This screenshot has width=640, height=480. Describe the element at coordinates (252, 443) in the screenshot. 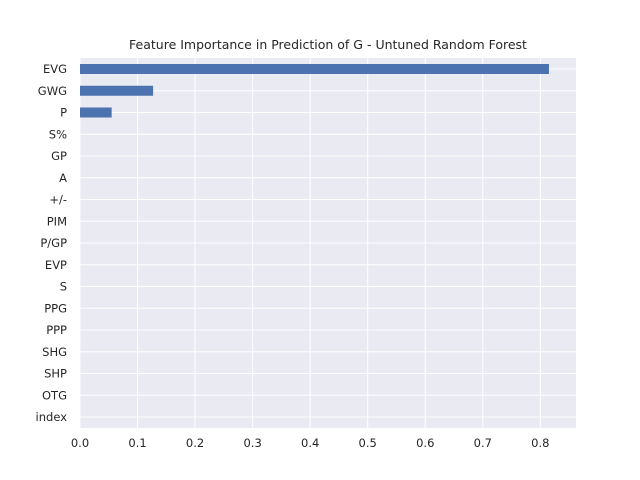

I see `x-tick-label: 0.3` at that location.